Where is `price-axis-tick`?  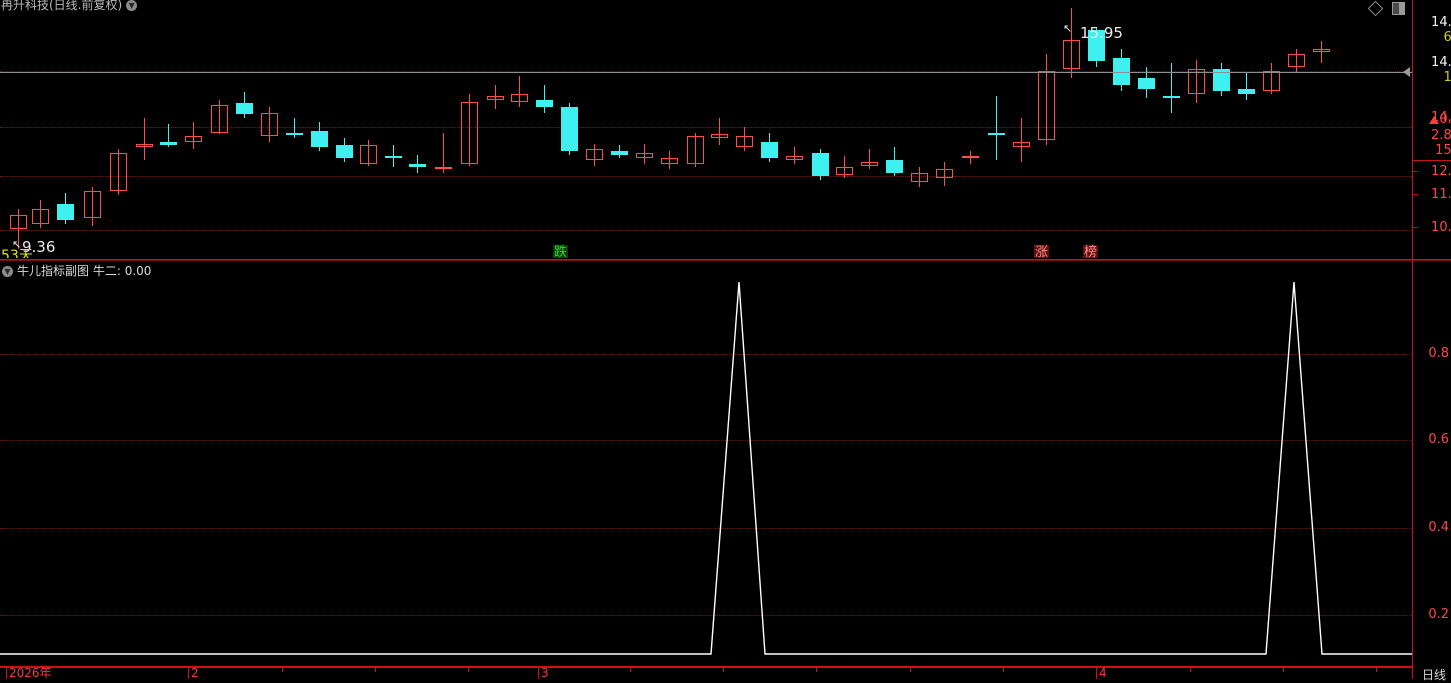 price-axis-tick is located at coordinates (1415, 227).